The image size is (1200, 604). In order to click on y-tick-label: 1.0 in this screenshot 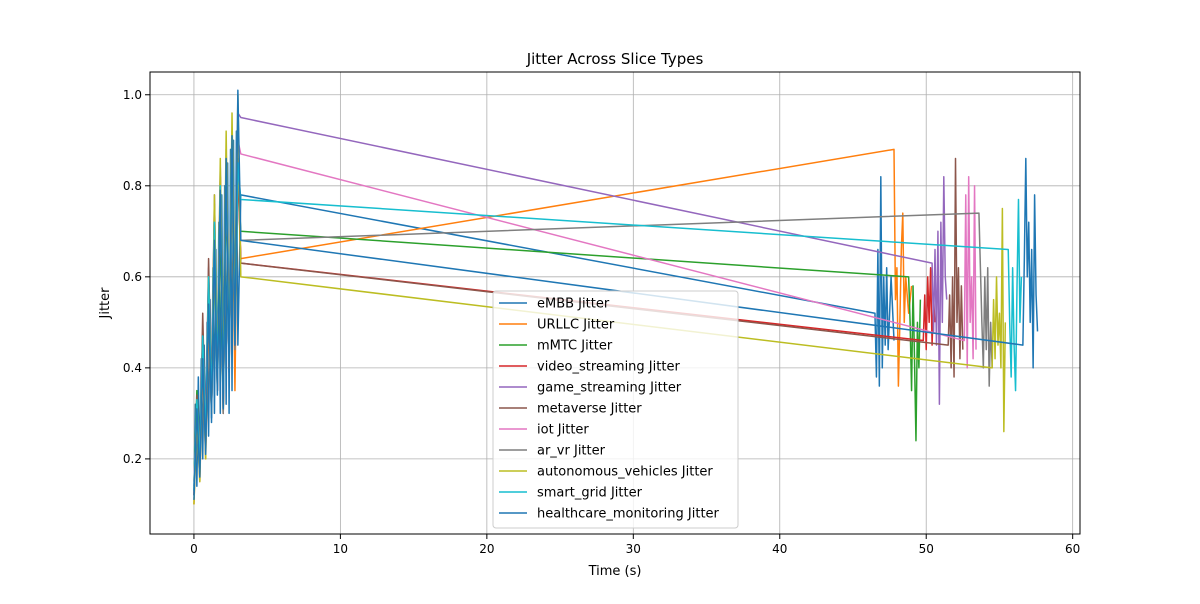, I will do `click(132, 95)`.